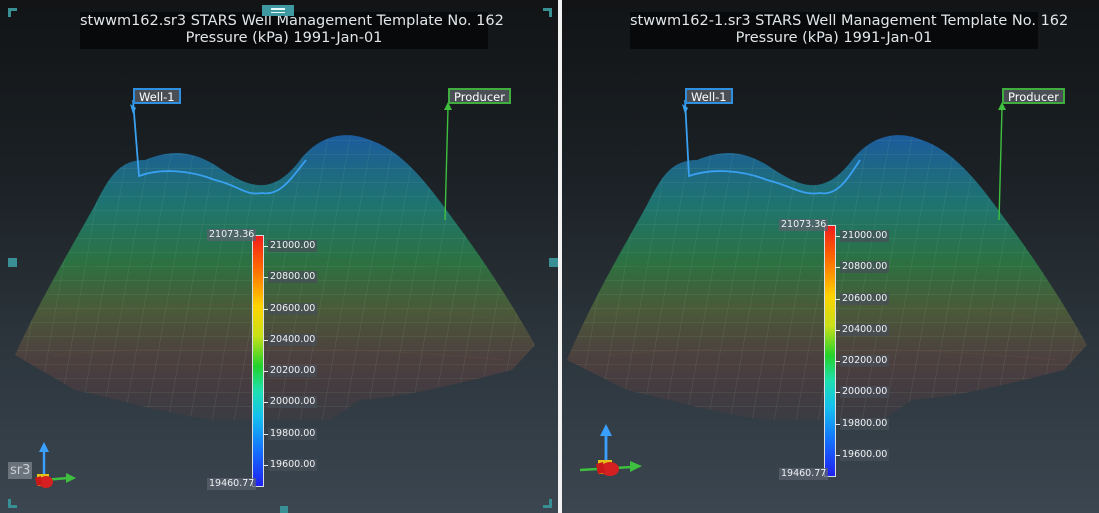 This screenshot has width=1099, height=513. Describe the element at coordinates (284, 509) in the screenshot. I see `resize-handle-bottom` at that location.